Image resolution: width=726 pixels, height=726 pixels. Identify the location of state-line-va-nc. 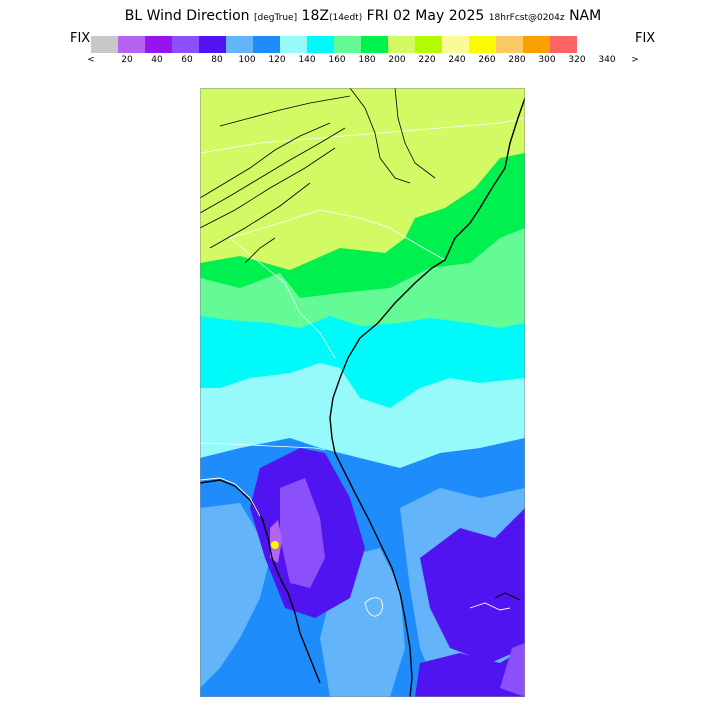
(362, 135).